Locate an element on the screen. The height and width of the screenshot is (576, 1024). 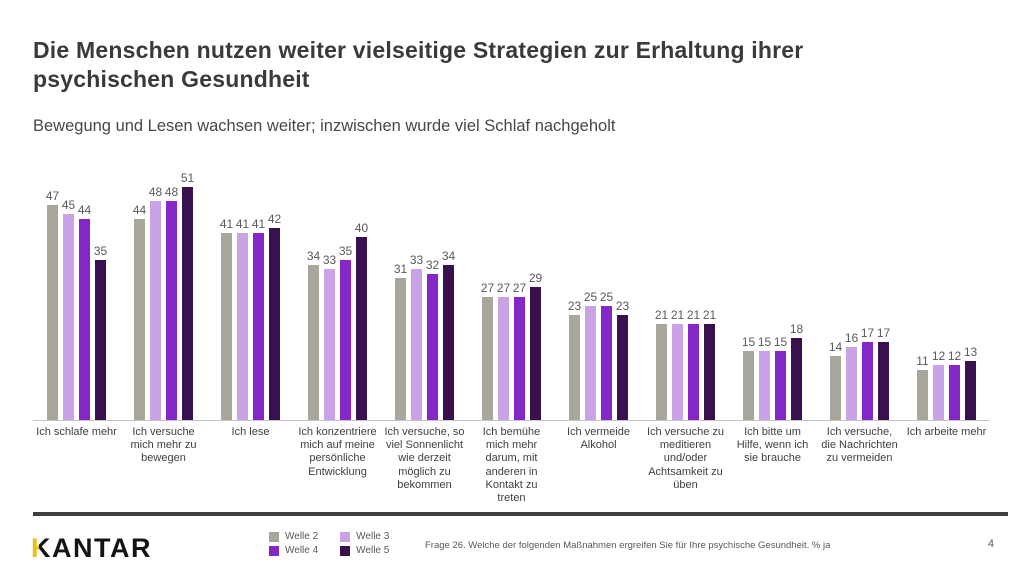
bar-value-label: 29 is located at coordinates (535, 278).